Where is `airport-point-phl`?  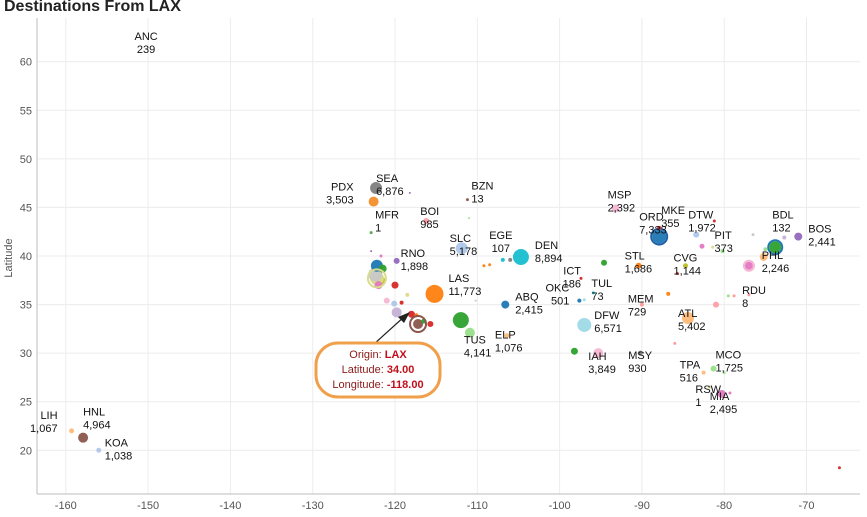 airport-point-phl is located at coordinates (763, 256).